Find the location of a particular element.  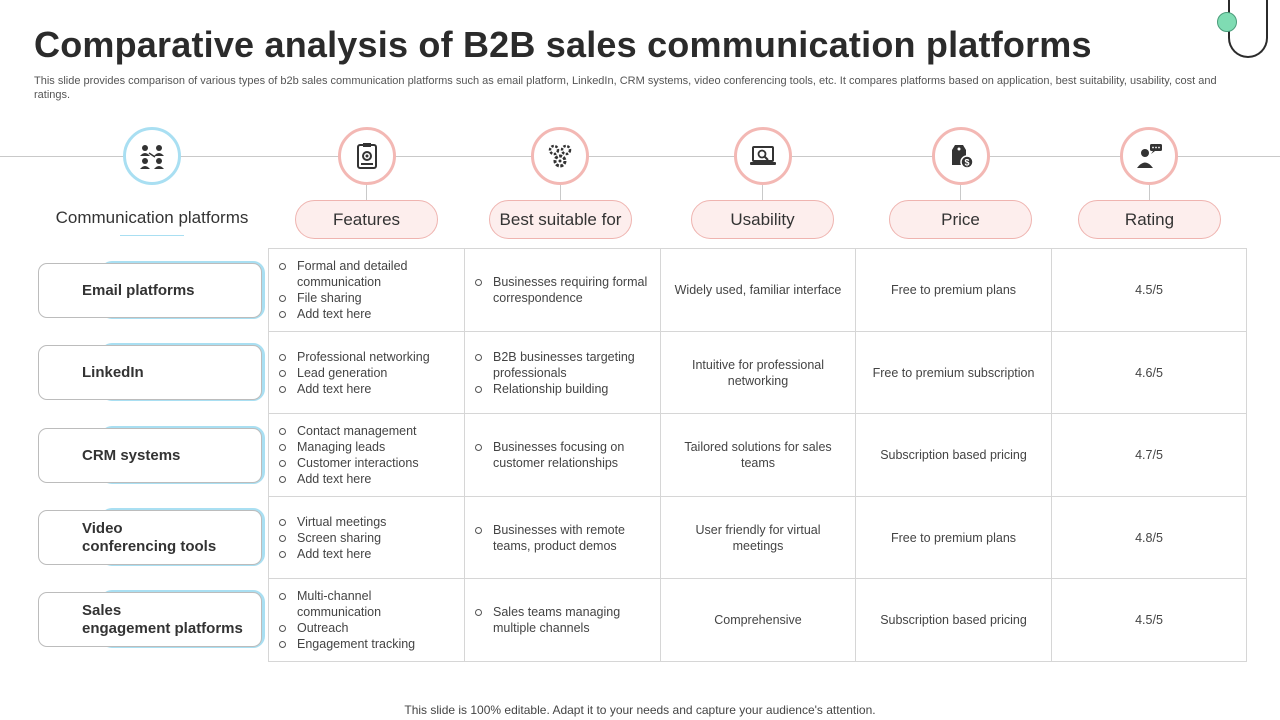

platform-card-sales-engagement: Sales engagement platforms is located at coordinates (150, 619).